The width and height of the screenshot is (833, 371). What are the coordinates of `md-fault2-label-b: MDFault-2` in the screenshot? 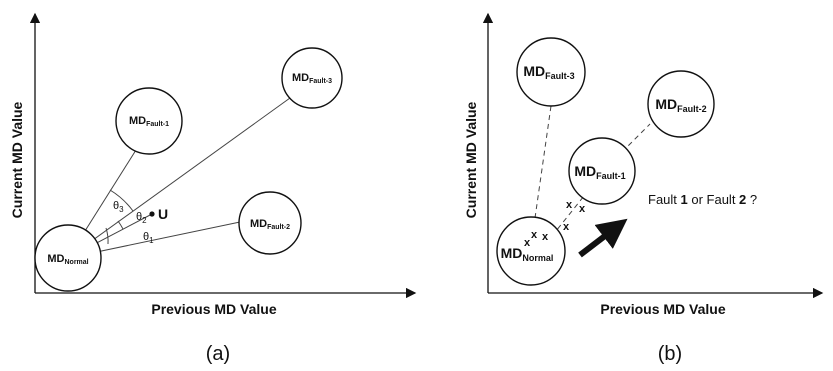 It's located at (680, 105).